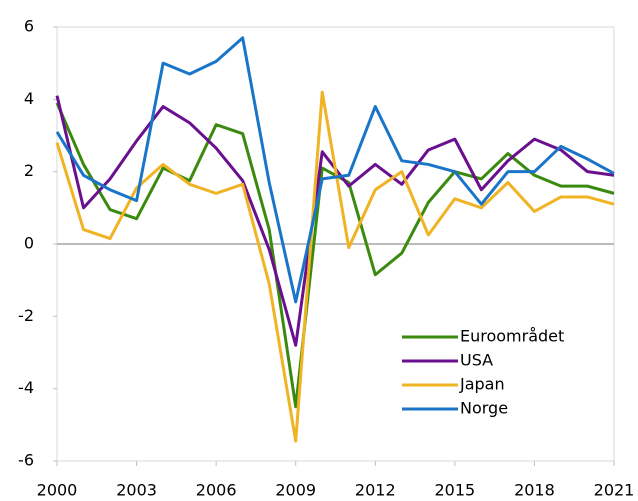 The image size is (638, 501). Describe the element at coordinates (57, 490) in the screenshot. I see `x-tick-label: 2000` at that location.